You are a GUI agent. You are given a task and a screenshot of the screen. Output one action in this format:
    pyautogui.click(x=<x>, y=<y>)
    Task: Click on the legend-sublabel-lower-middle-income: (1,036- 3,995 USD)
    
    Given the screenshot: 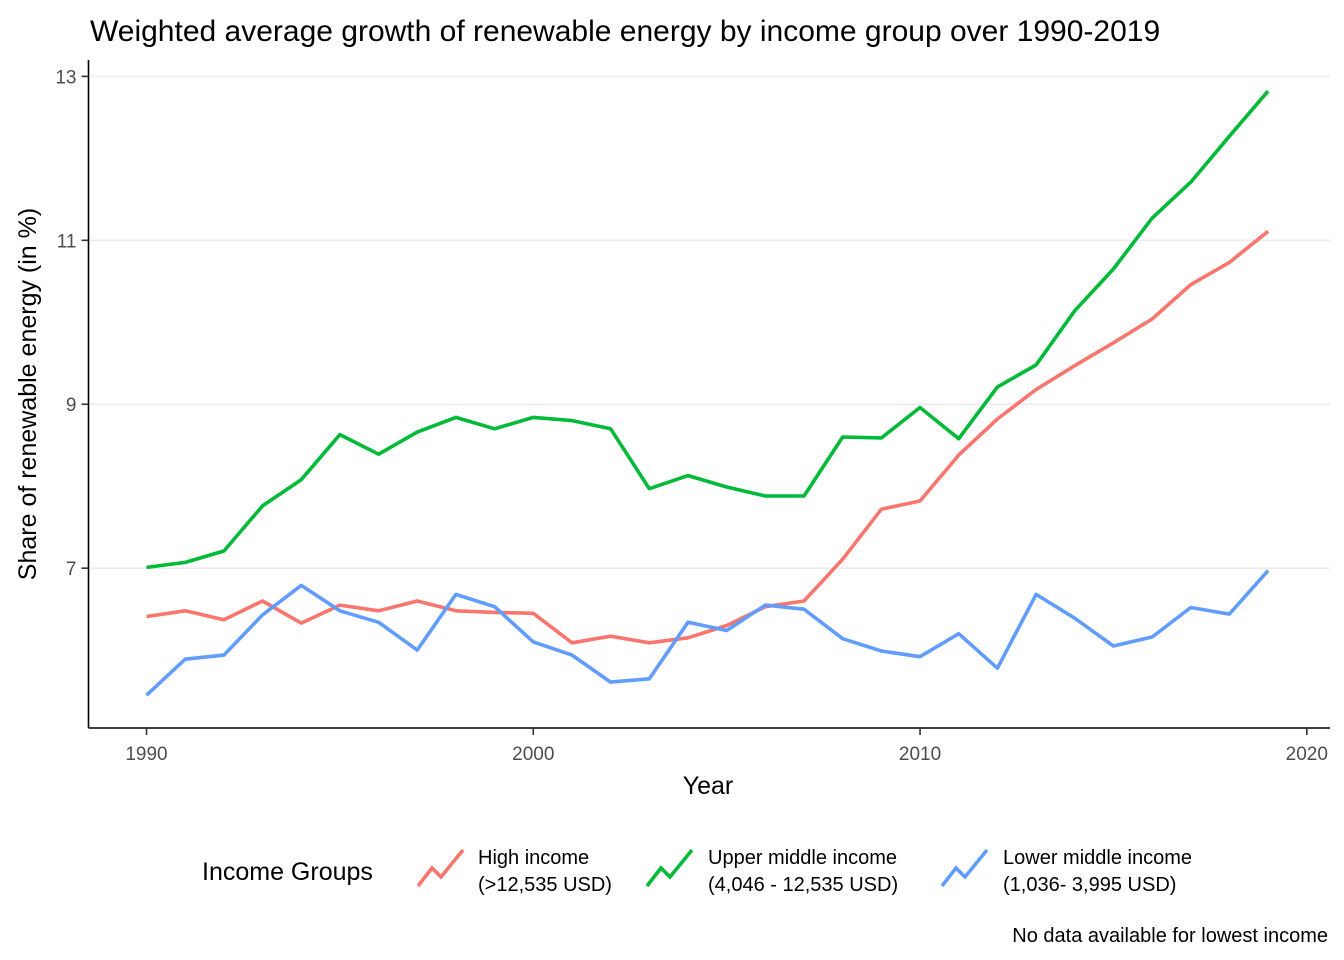 What is the action you would take?
    pyautogui.click(x=1089, y=885)
    